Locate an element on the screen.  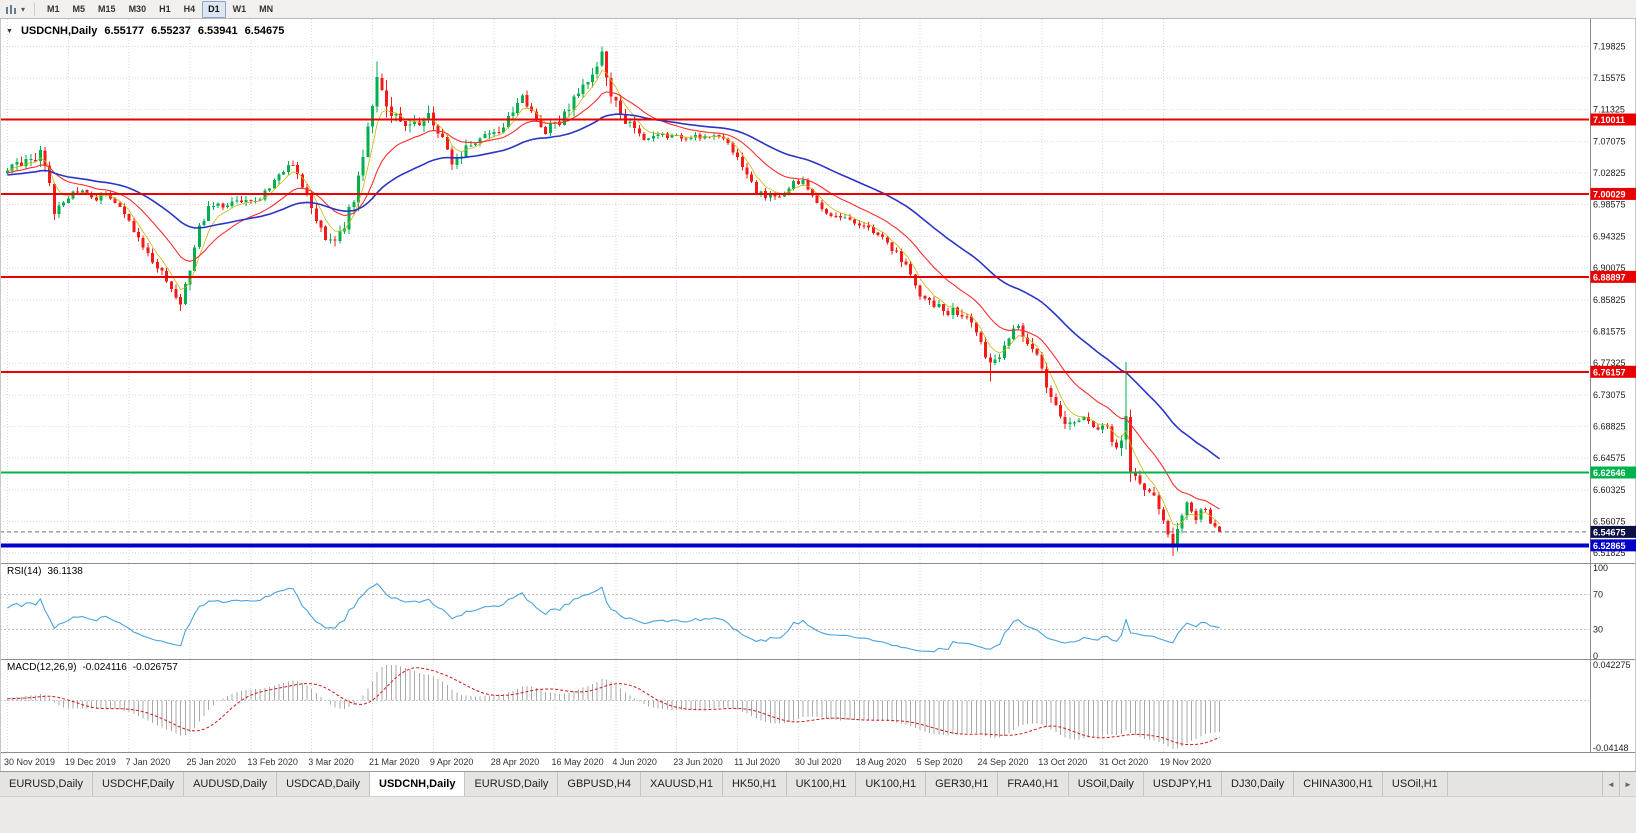
timeframe-button-m30: M30 is located at coordinates (137, 8).